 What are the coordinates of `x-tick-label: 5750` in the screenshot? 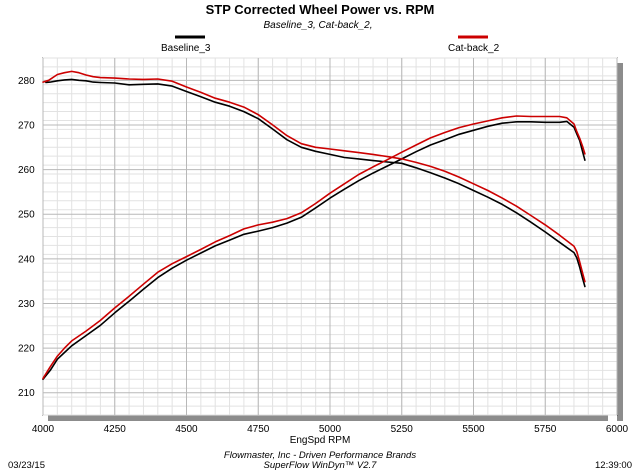 It's located at (545, 429).